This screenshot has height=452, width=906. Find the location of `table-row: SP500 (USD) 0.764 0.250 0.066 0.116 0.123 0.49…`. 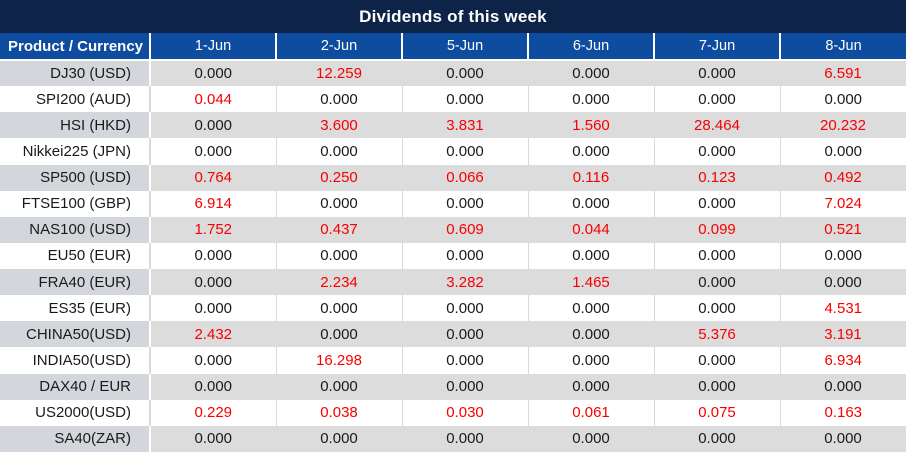

table-row: SP500 (USD) 0.764 0.250 0.066 0.116 0.123 0.49… is located at coordinates (453, 177).